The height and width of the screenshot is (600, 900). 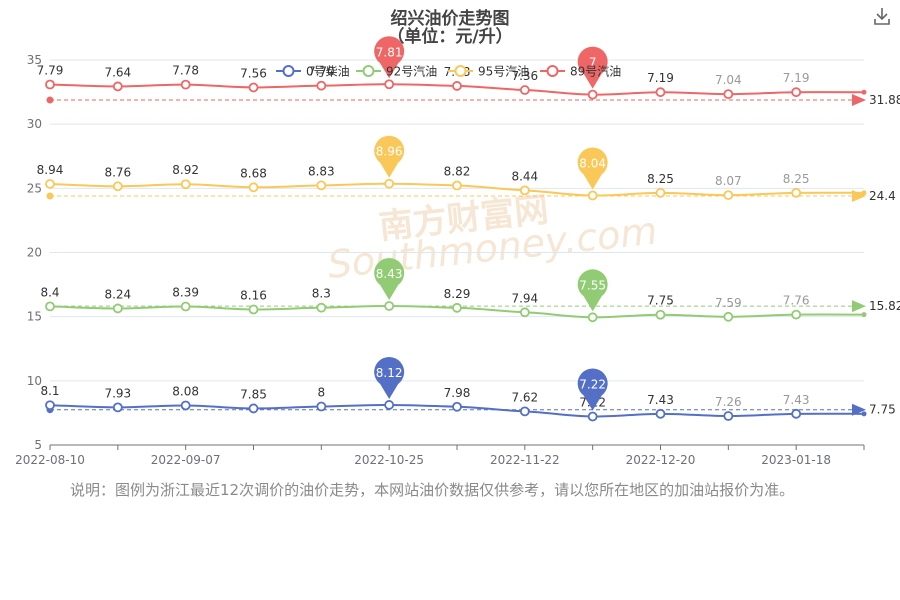 What do you see at coordinates (38, 445) in the screenshot?
I see `y-tick-label: 5` at bounding box center [38, 445].